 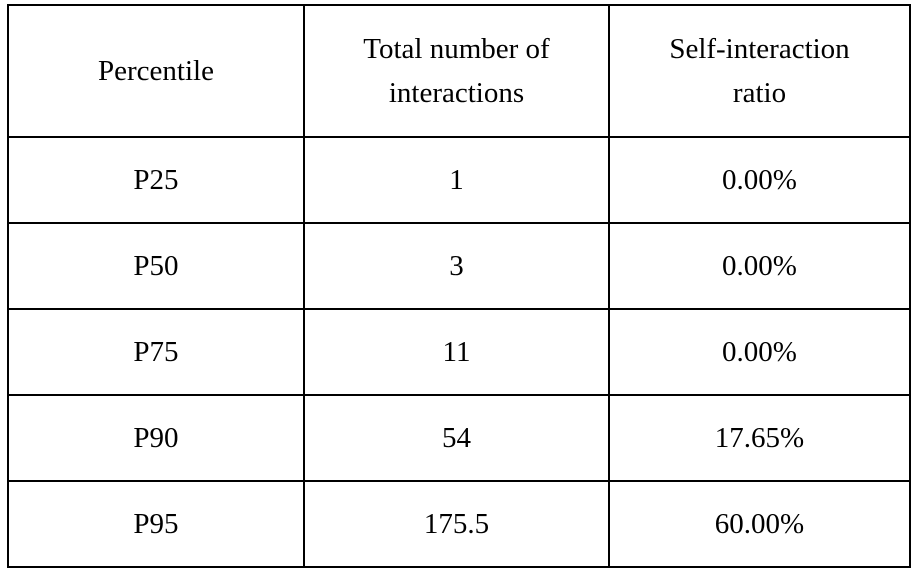 I want to click on header-total-interactions-line1: Total number of, so click(x=456, y=49).